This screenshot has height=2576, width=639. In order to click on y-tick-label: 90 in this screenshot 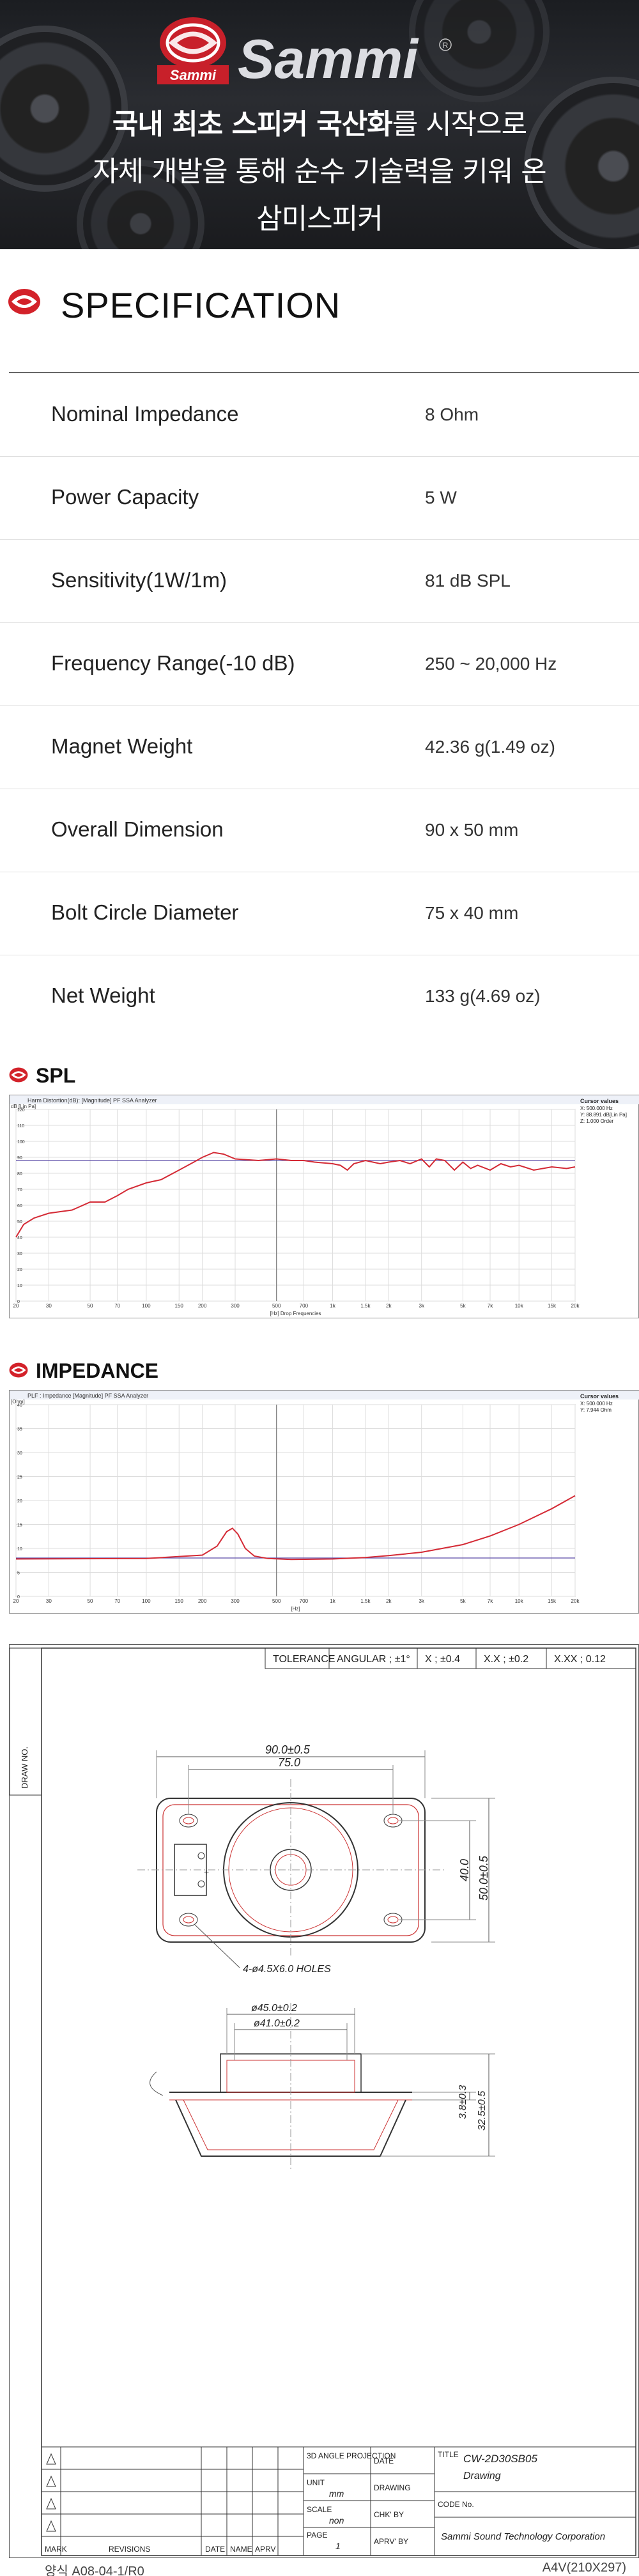, I will do `click(19, 1158)`.